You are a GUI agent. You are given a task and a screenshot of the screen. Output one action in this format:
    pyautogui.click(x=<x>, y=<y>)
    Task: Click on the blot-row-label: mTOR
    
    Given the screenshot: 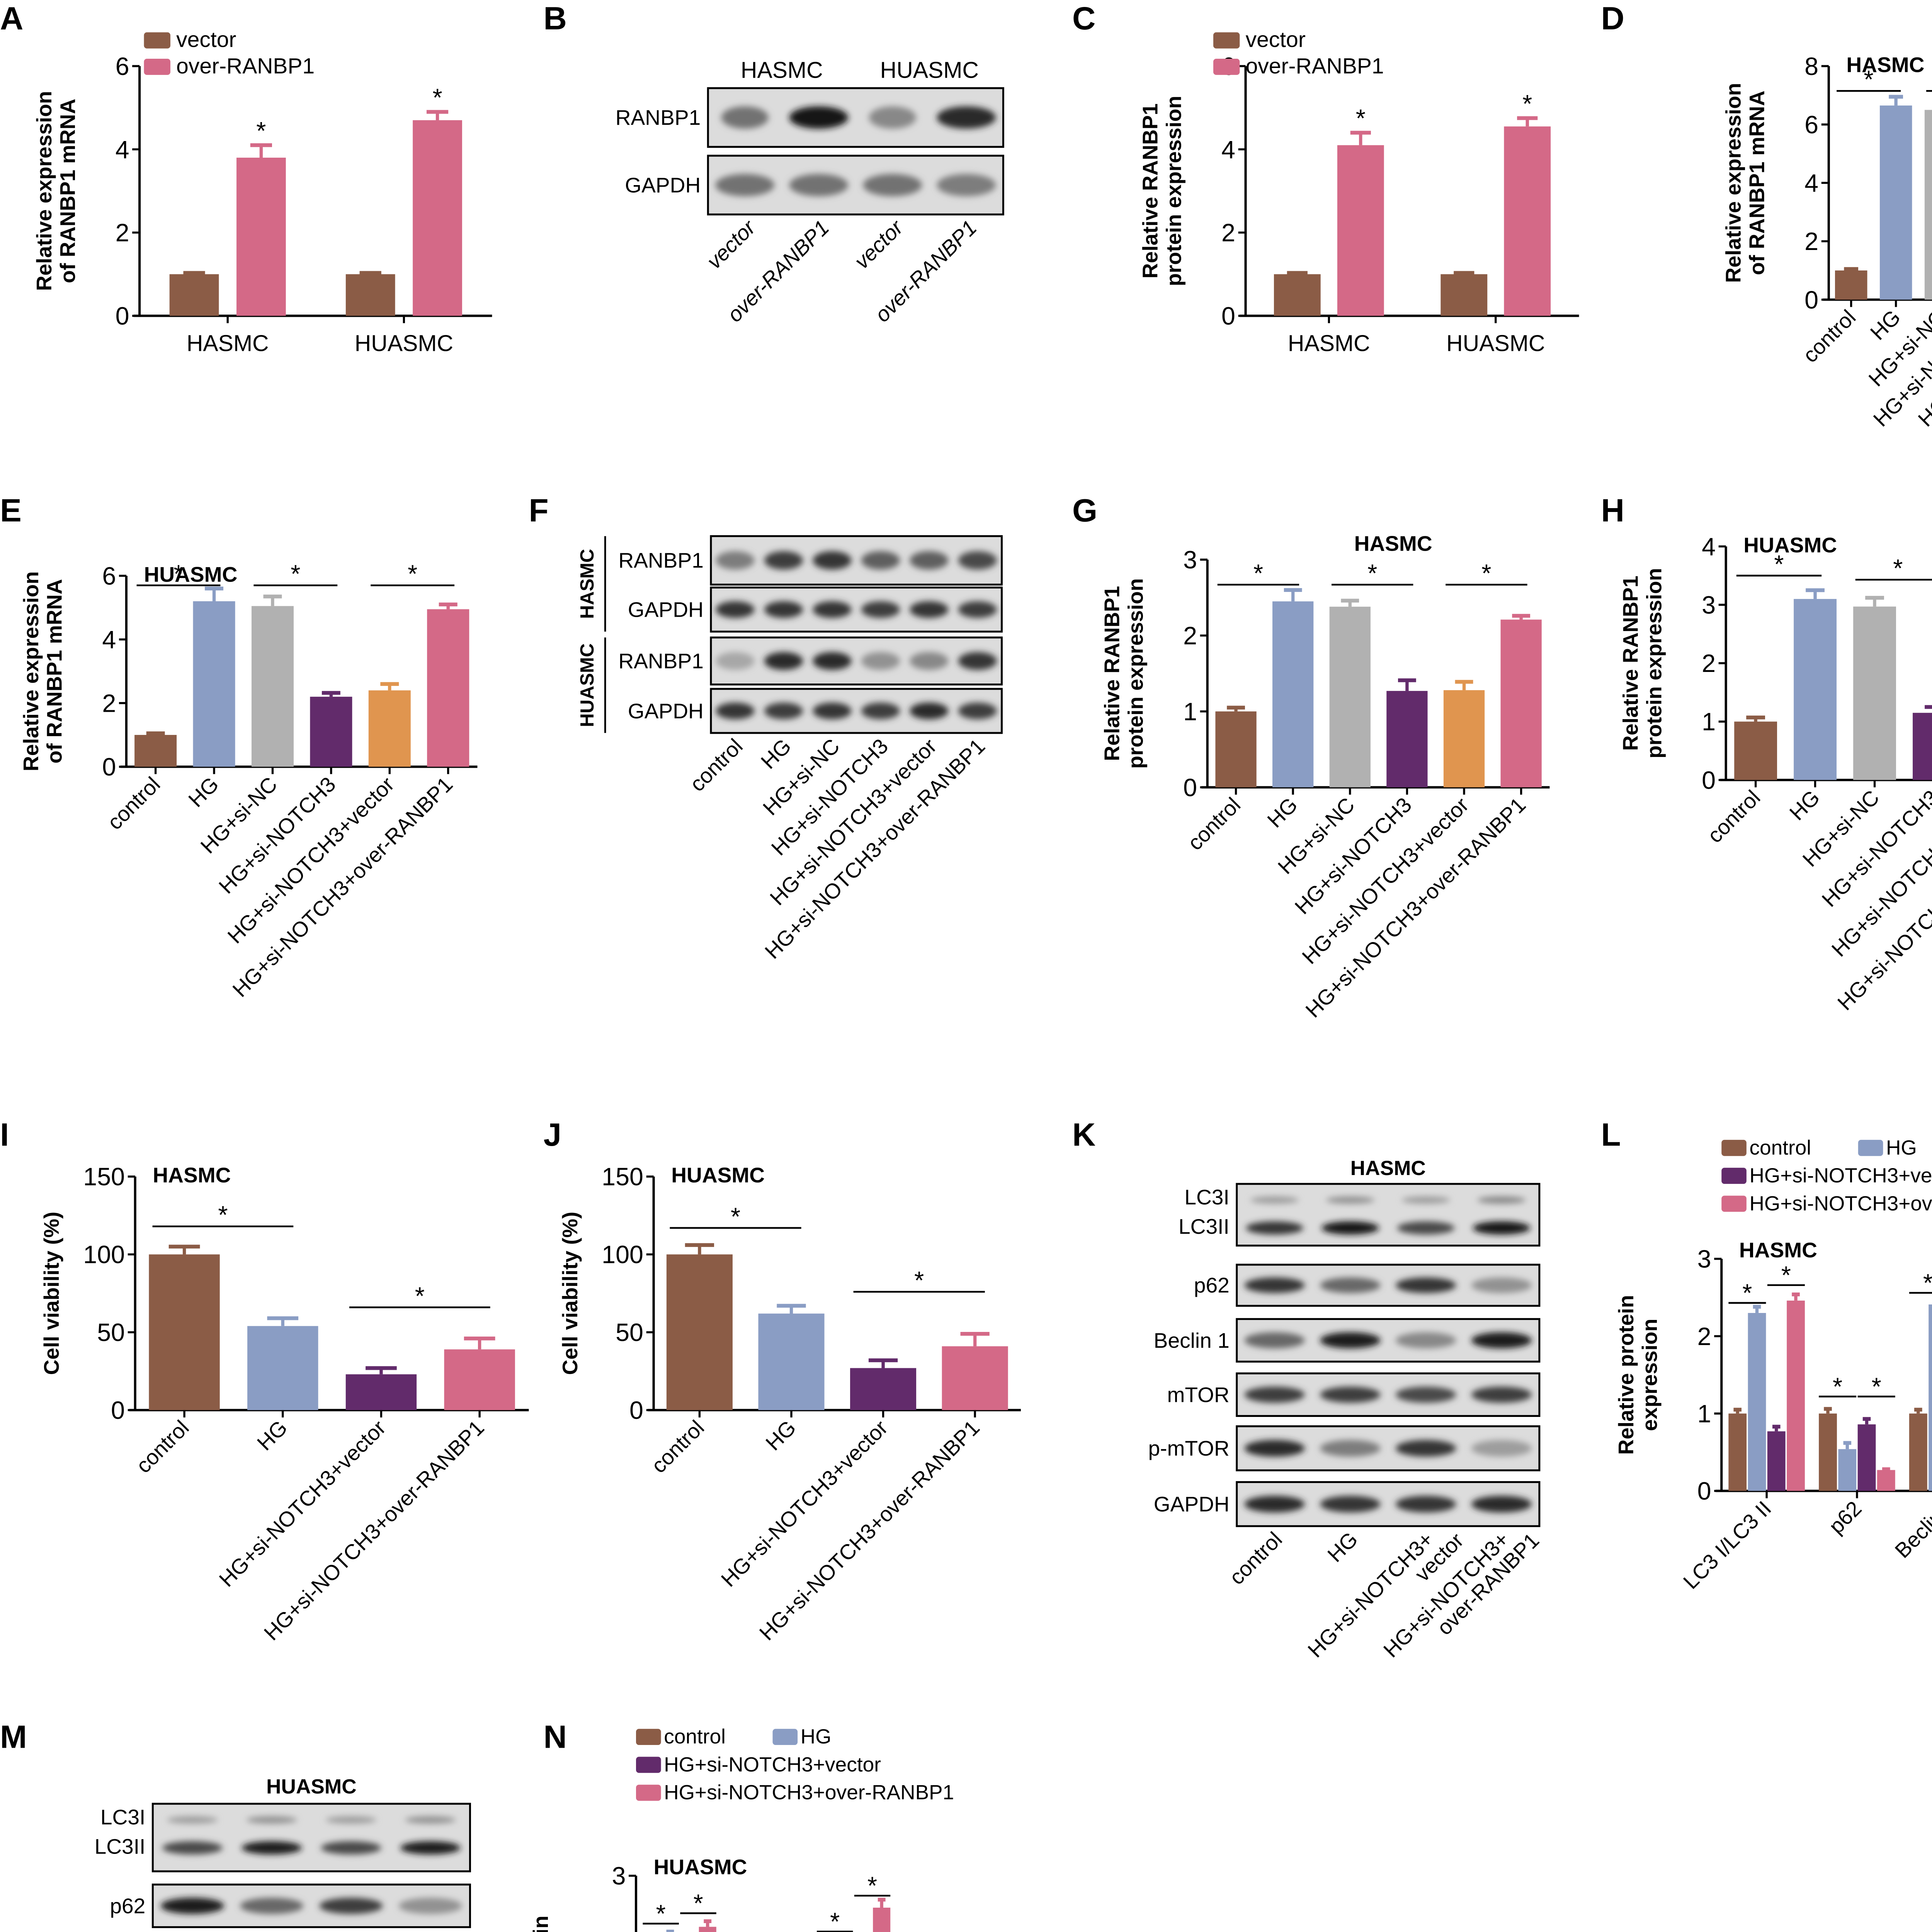 What is the action you would take?
    pyautogui.click(x=1198, y=1395)
    